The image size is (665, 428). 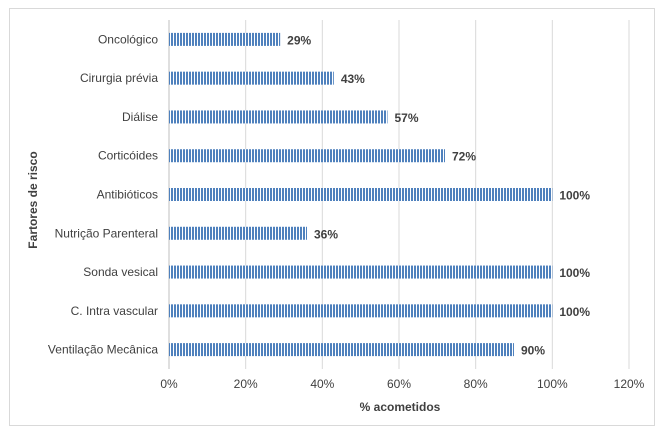 I want to click on category-label: Nutrição Parenteral, so click(x=106, y=233).